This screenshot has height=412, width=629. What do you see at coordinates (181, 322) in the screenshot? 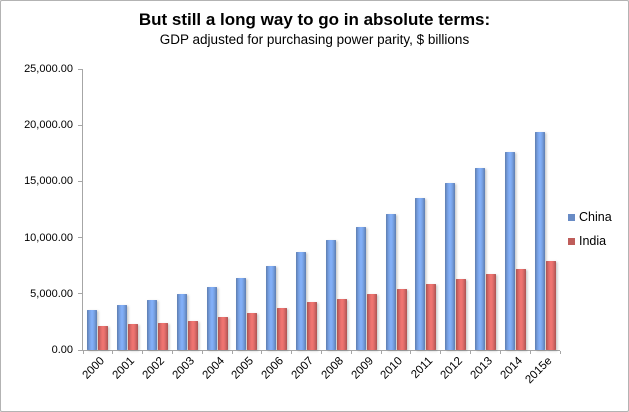
I see `bar-china-2003` at bounding box center [181, 322].